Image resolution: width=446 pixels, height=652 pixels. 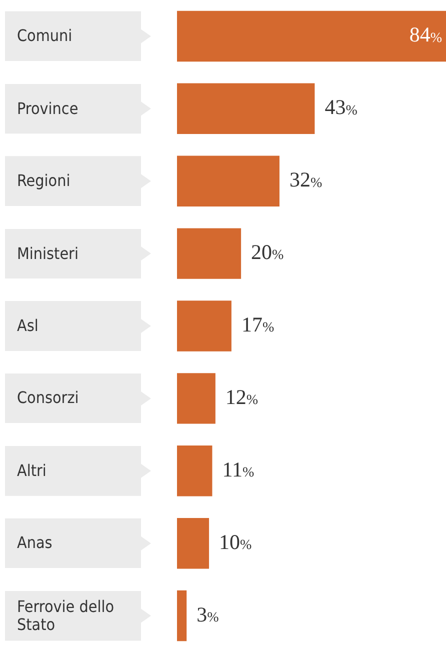 I want to click on data-label: 17%, so click(x=257, y=324).